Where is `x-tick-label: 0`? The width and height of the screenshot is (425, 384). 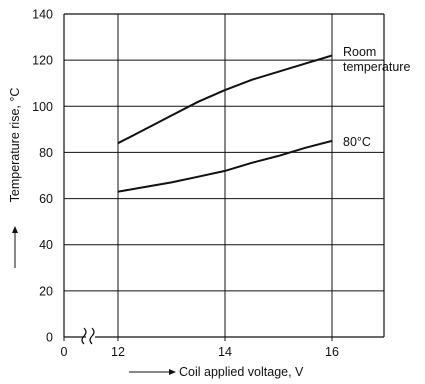
x-tick-label: 0 is located at coordinates (64, 352).